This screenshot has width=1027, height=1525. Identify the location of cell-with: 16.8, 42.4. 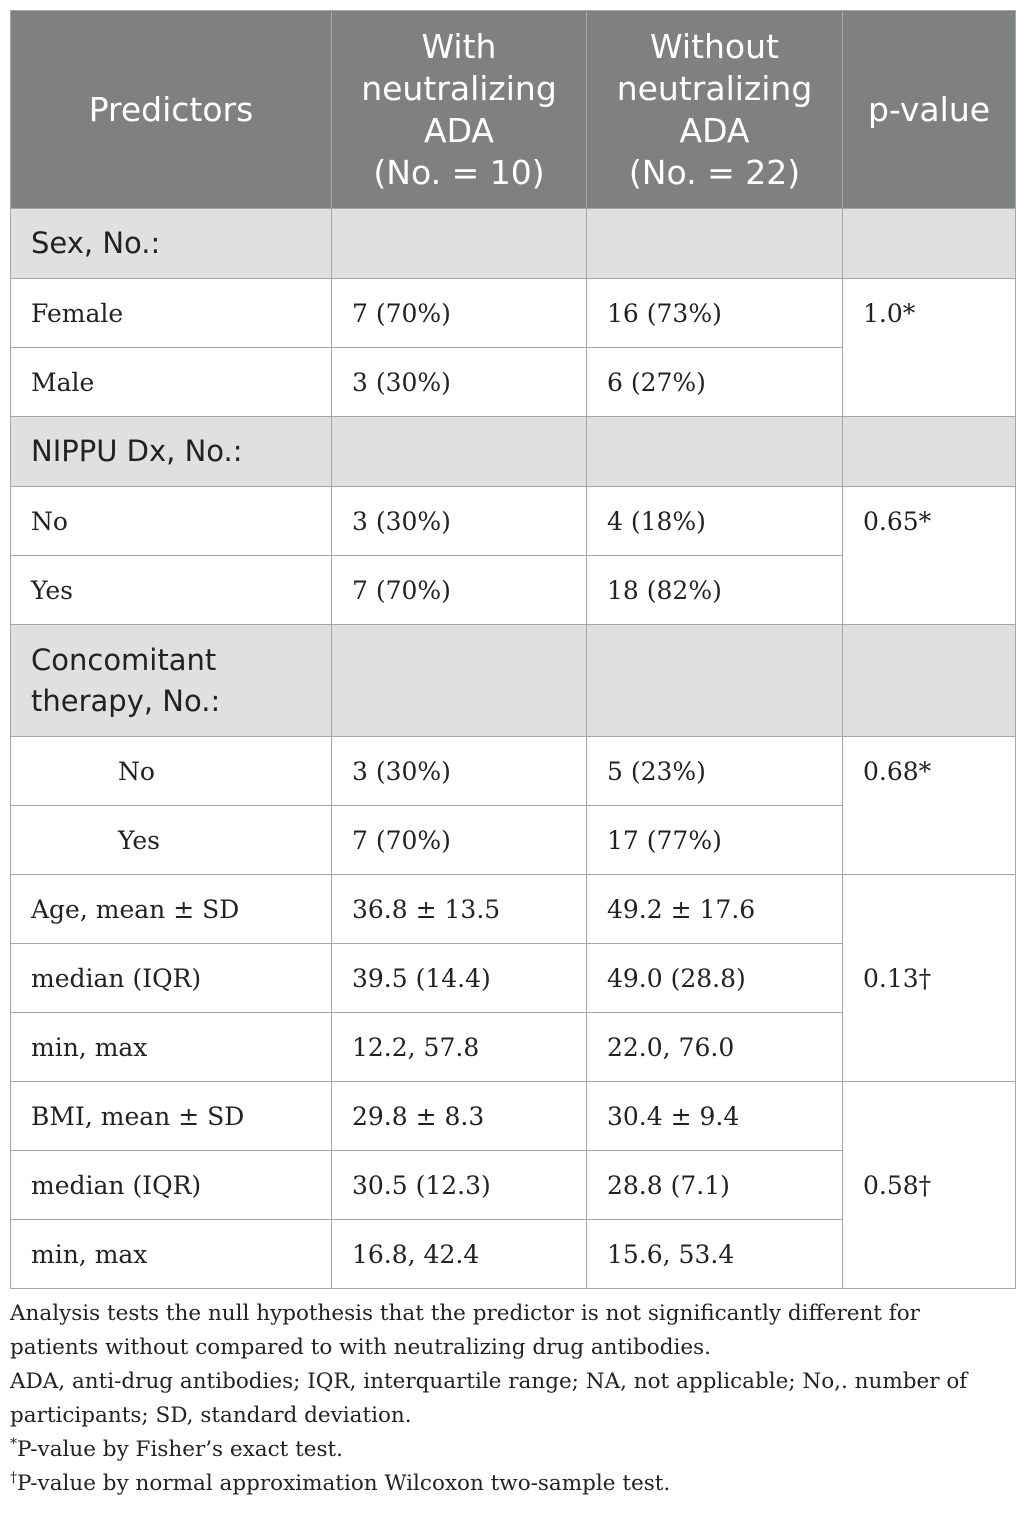
(459, 1254).